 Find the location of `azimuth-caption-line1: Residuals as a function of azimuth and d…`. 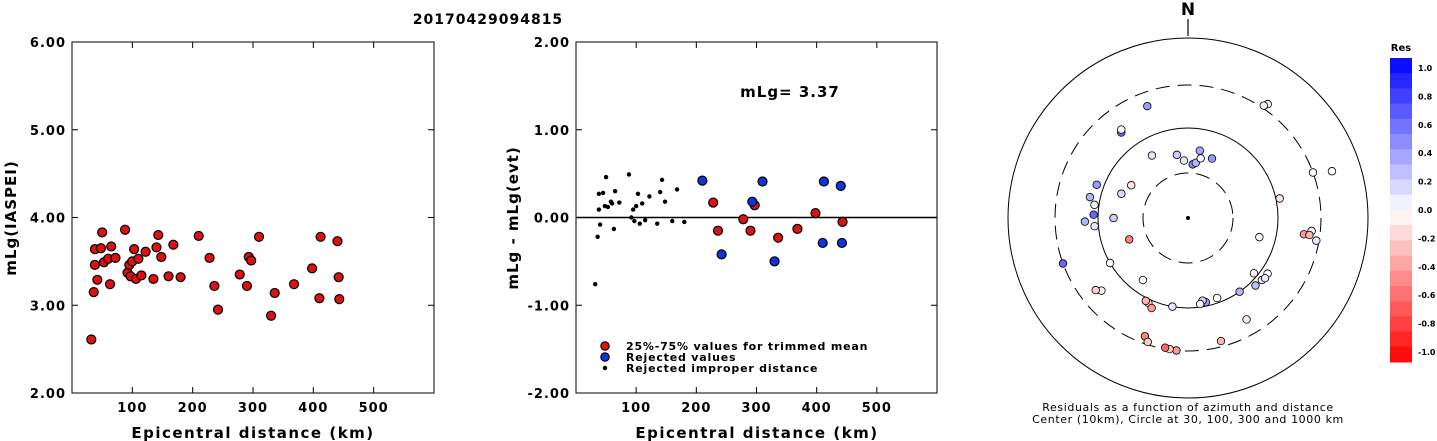

azimuth-caption-line1: Residuals as a function of azimuth and d… is located at coordinates (1187, 407).